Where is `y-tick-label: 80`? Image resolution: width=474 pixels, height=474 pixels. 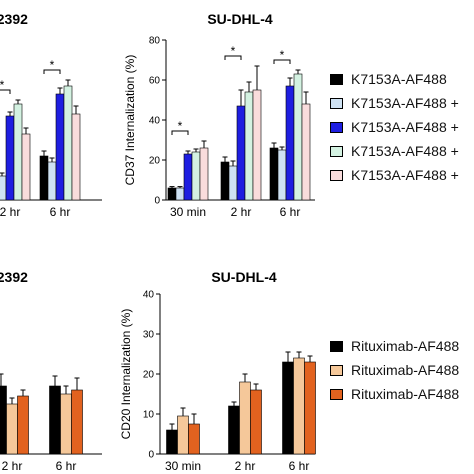
y-tick-label: 80 is located at coordinates (155, 41).